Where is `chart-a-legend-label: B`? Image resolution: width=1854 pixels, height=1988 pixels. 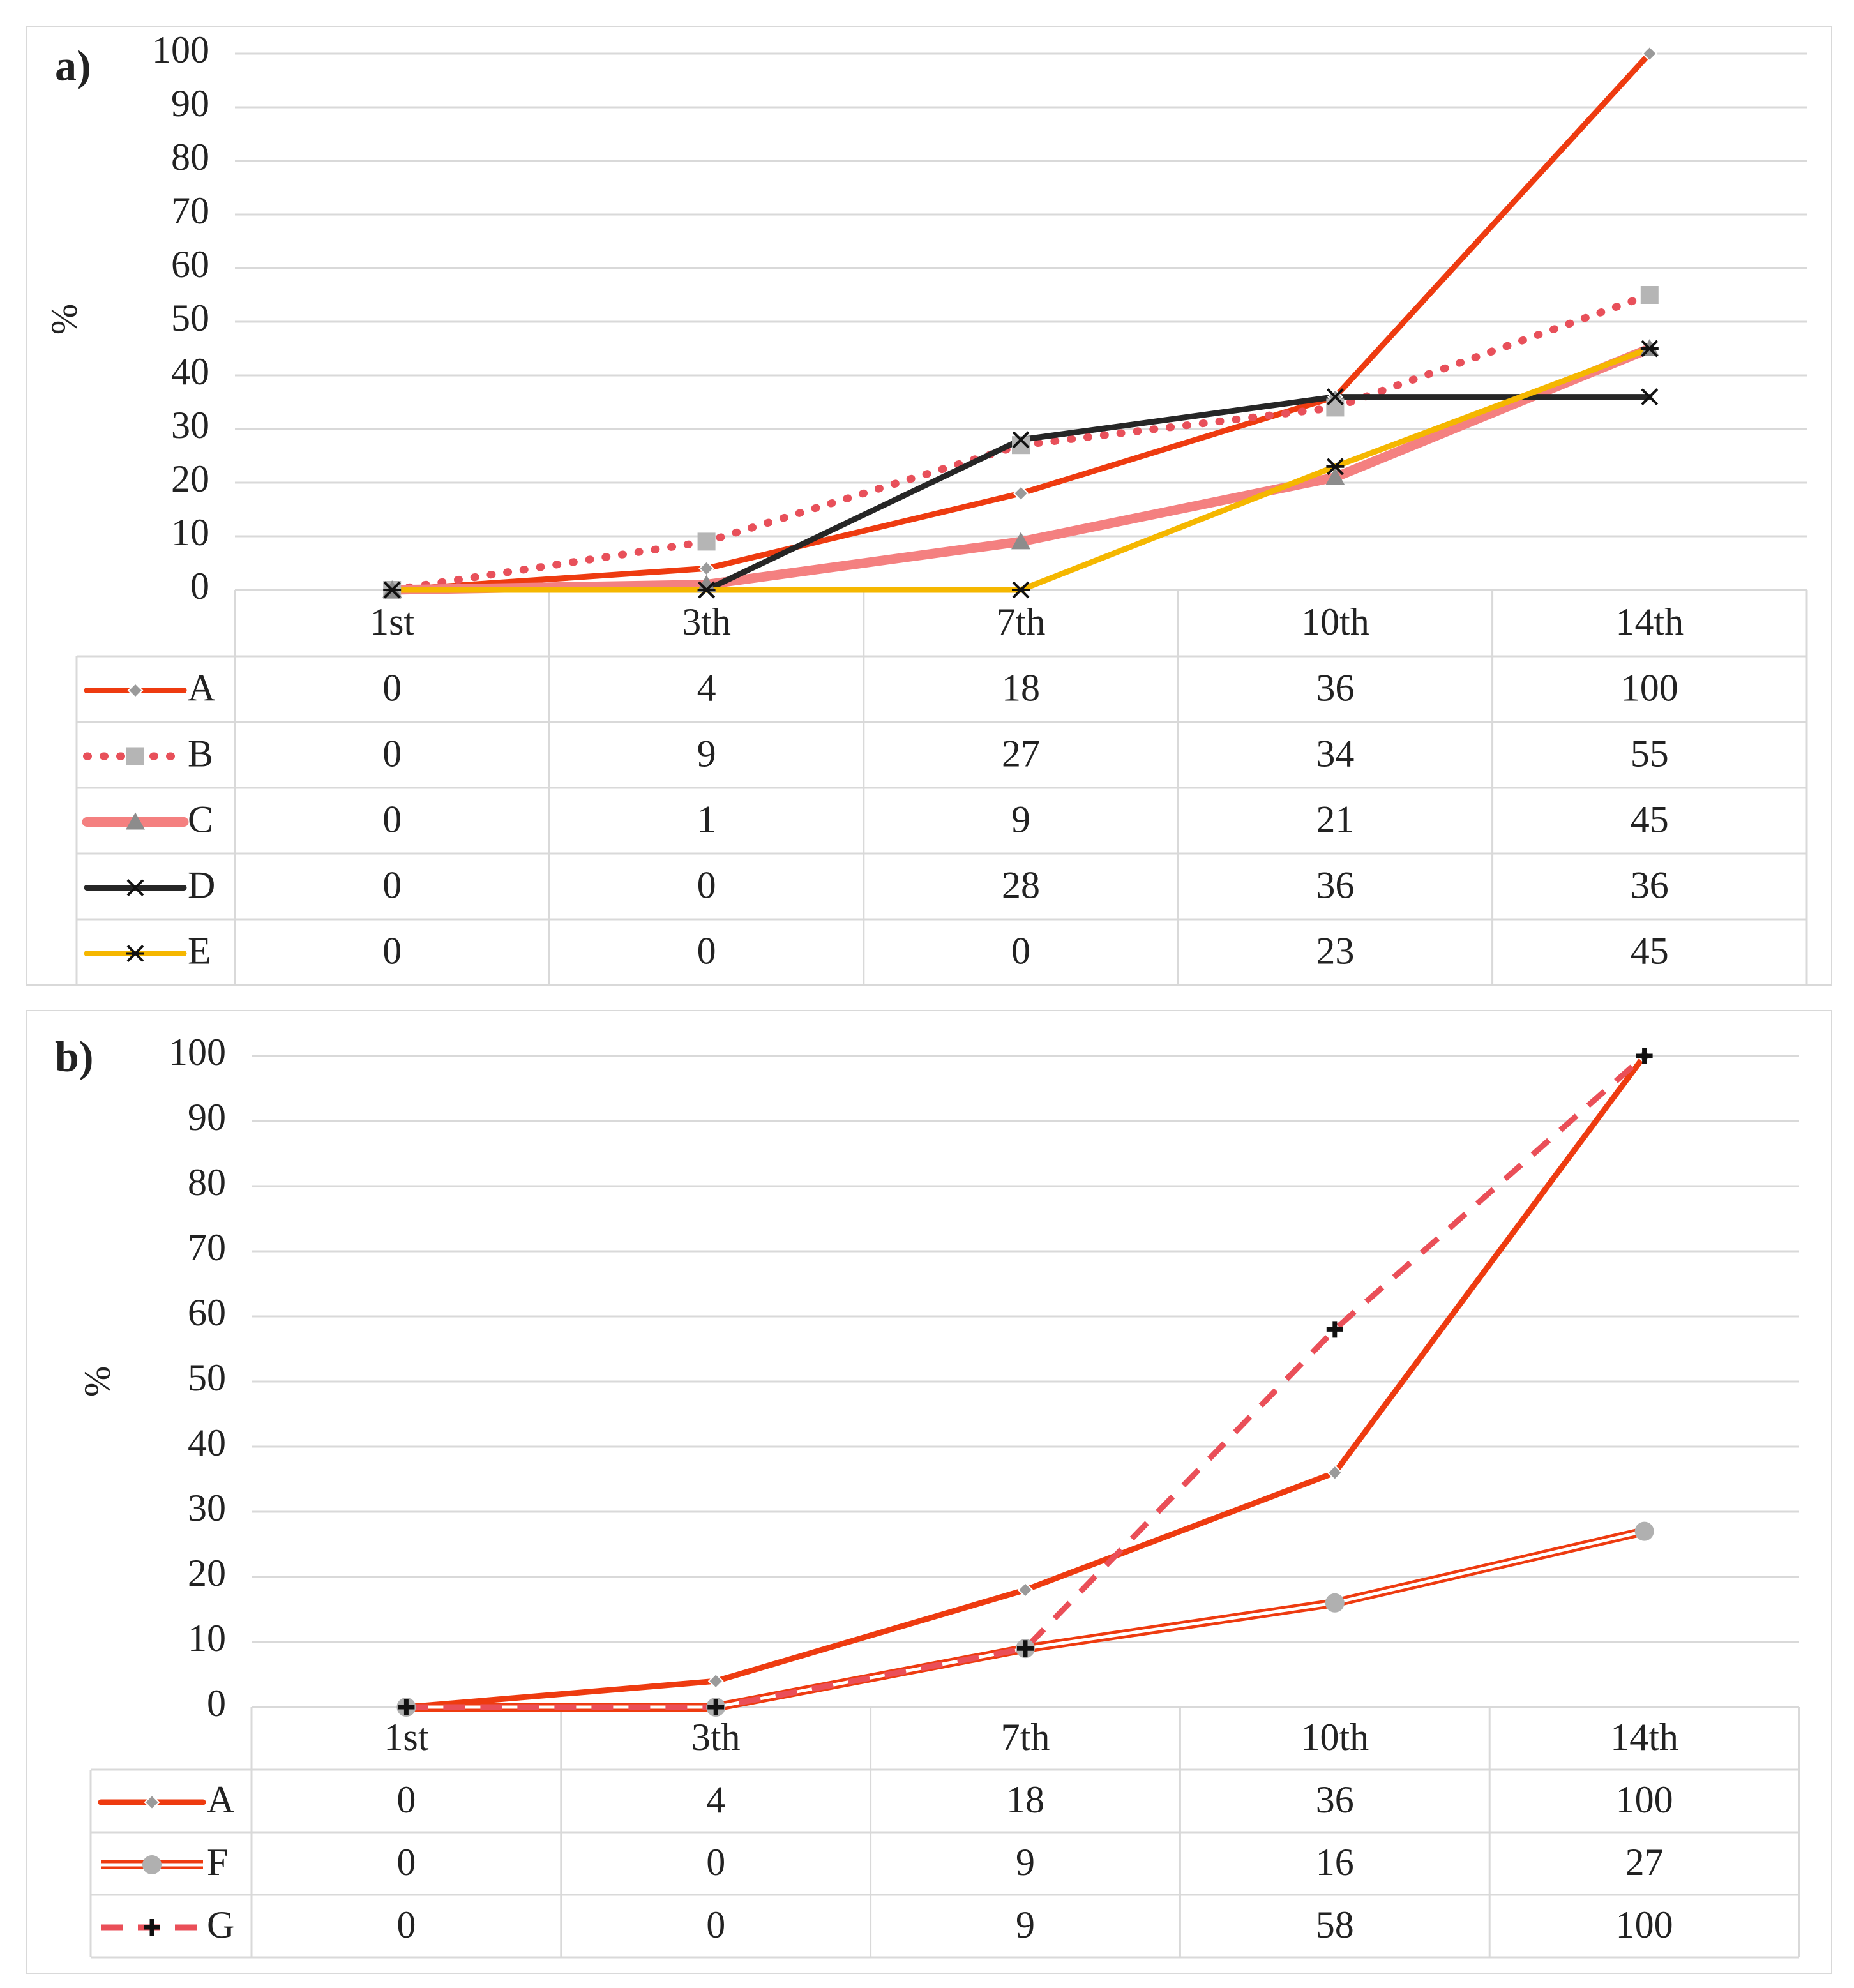
chart-a-legend-label: B is located at coordinates (200, 753).